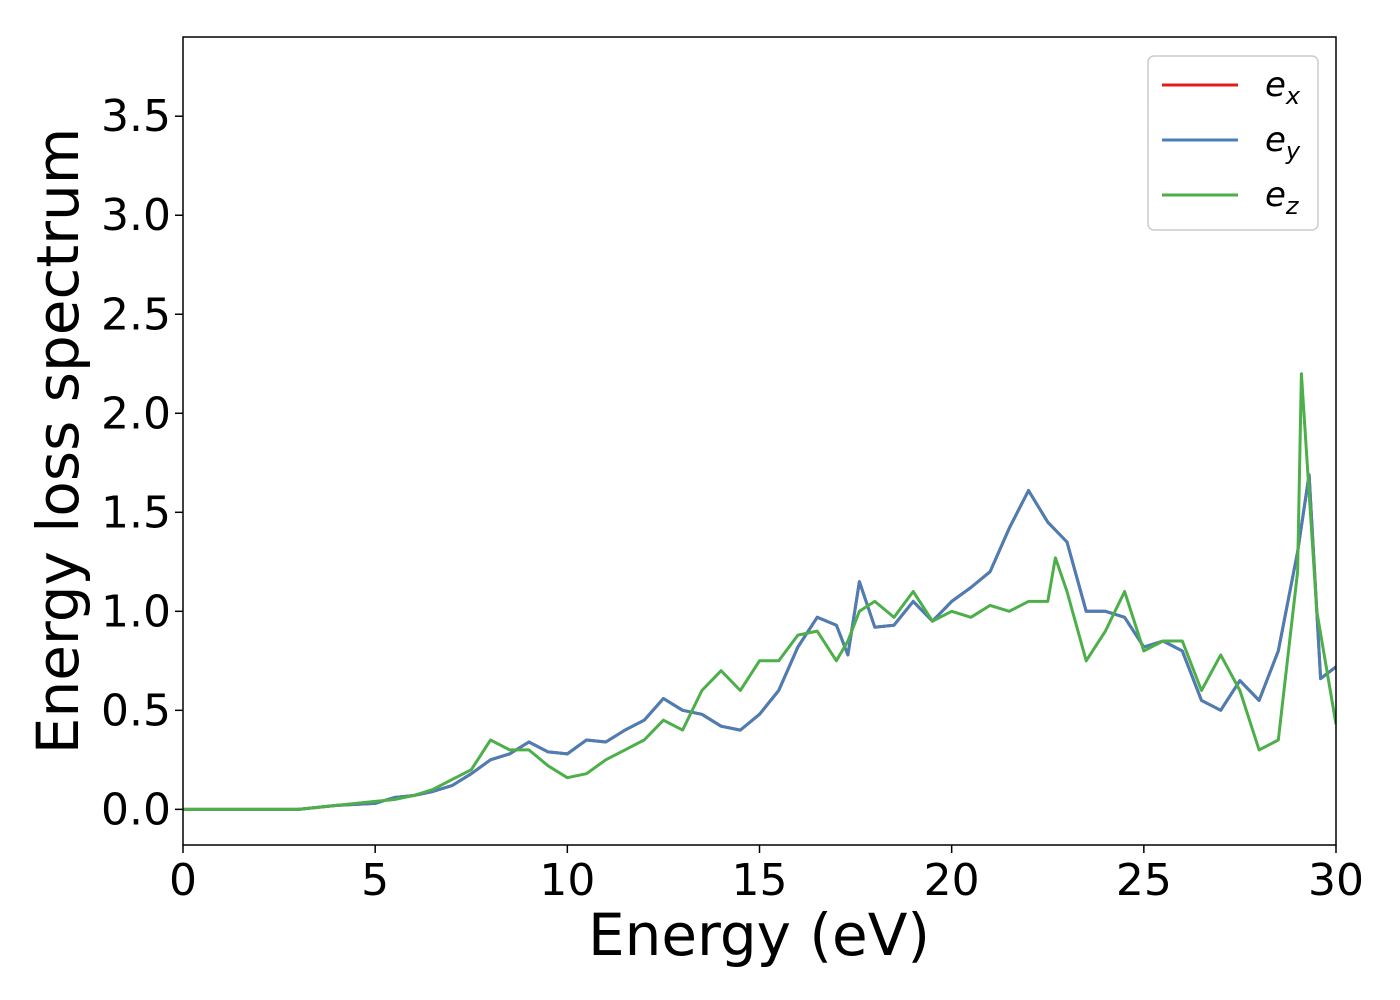 Image resolution: width=1400 pixels, height=1000 pixels. I want to click on x-tick-label: 15, so click(760, 880).